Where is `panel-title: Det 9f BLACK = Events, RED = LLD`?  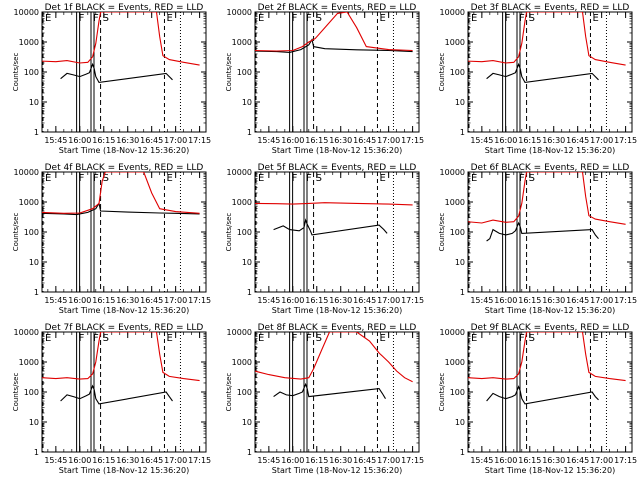
panel-title: Det 9f BLACK = Events, RED = LLD is located at coordinates (550, 328).